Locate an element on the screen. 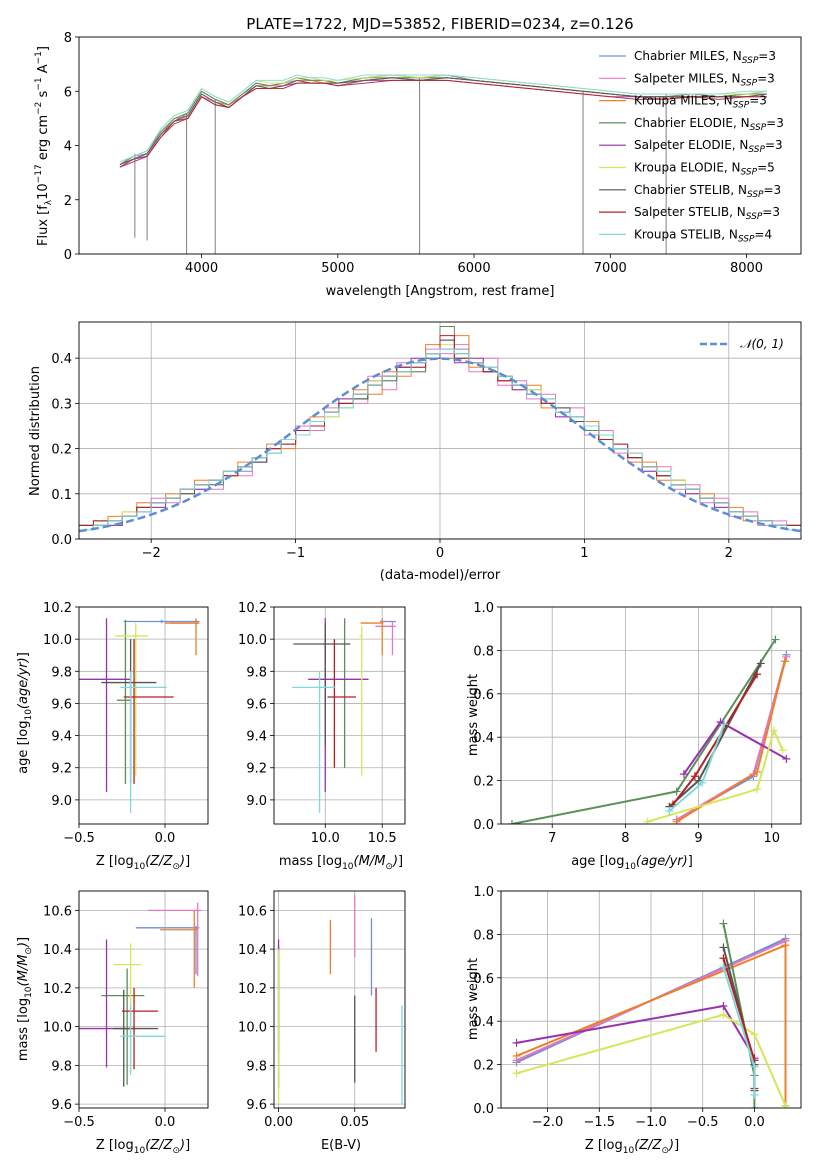  x-tick-label: 5000 is located at coordinates (337, 268).